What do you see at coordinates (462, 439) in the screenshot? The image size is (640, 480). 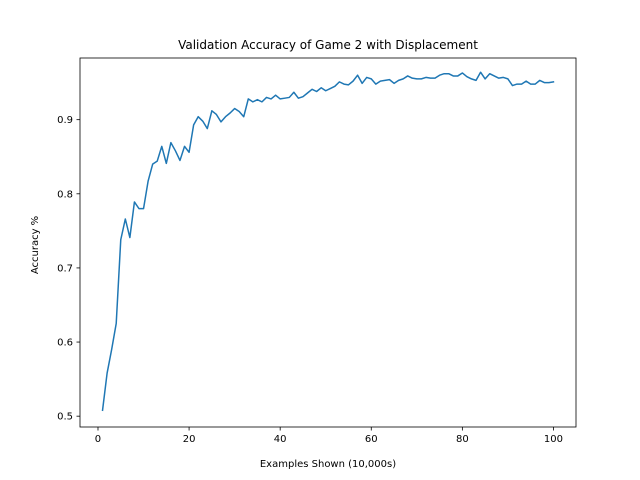 I see `x-tick-label: 80` at bounding box center [462, 439].